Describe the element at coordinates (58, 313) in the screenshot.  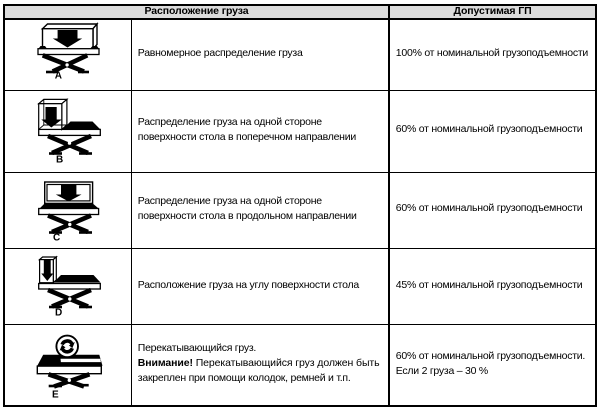
I see `svg-text: D` at that location.